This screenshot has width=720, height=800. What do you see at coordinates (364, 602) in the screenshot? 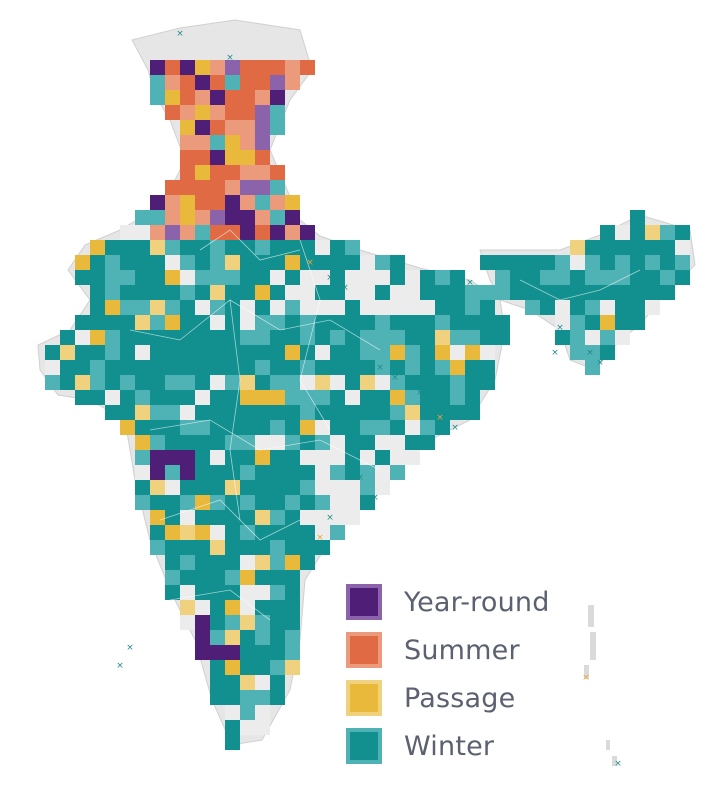
I see `legend-swatch-year-round` at bounding box center [364, 602].